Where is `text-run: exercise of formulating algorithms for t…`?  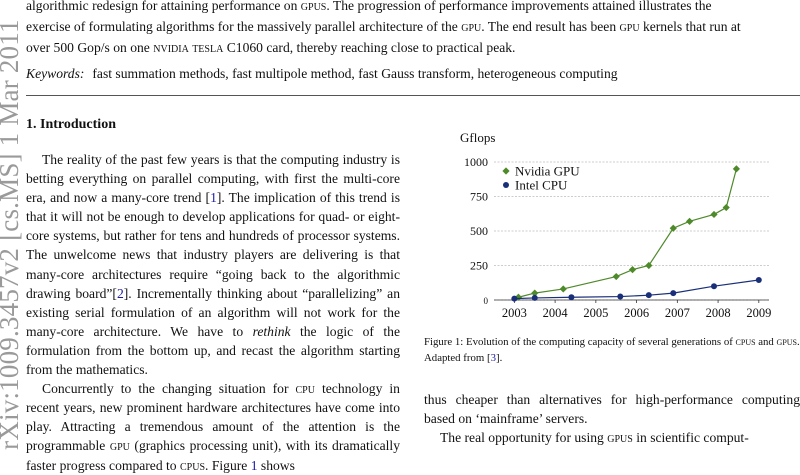
text-run: exercise of formulating algorithms for t… is located at coordinates (244, 26).